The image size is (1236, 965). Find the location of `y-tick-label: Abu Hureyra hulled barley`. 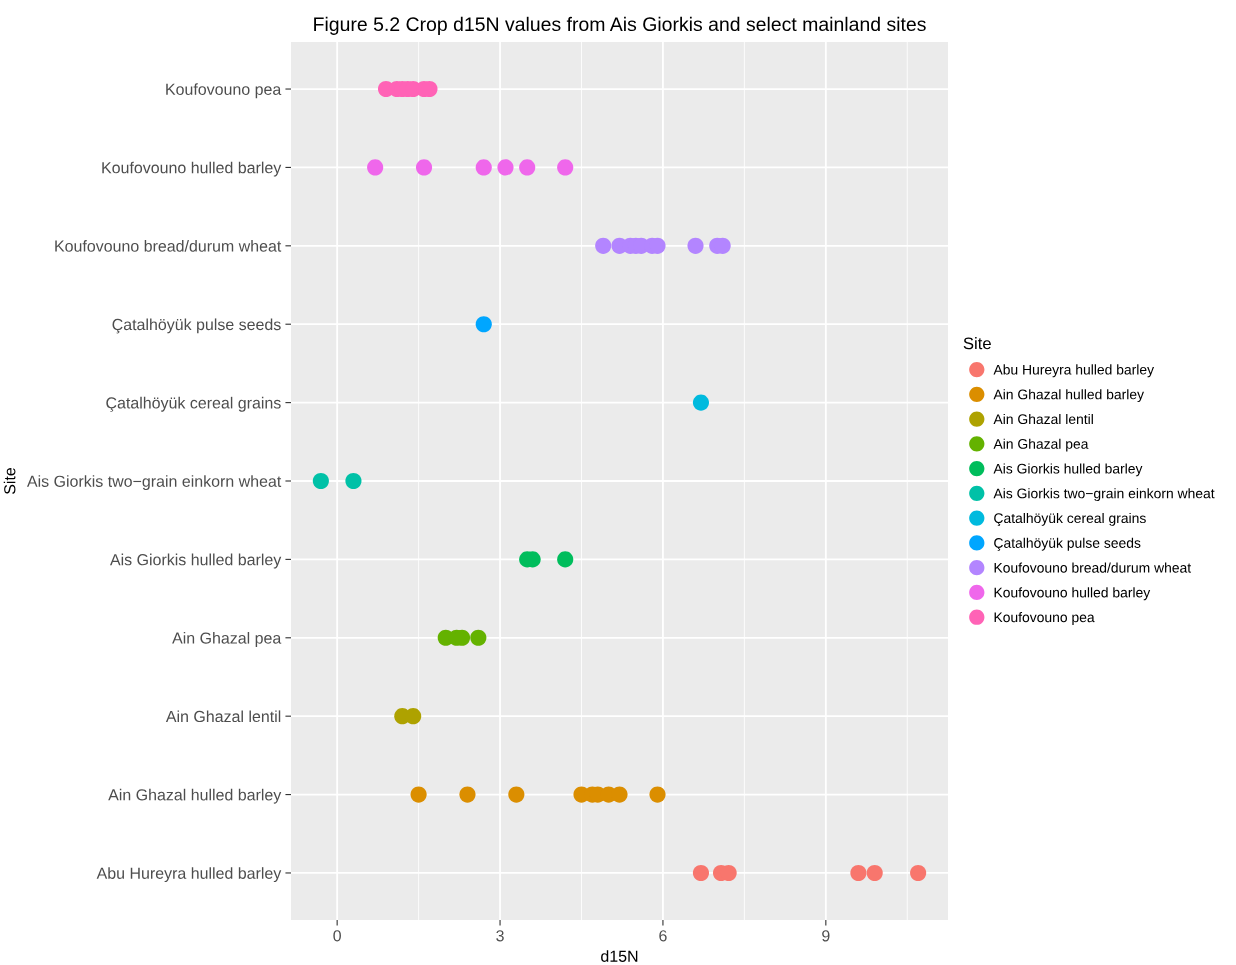

y-tick-label: Abu Hureyra hulled barley is located at coordinates (189, 875).